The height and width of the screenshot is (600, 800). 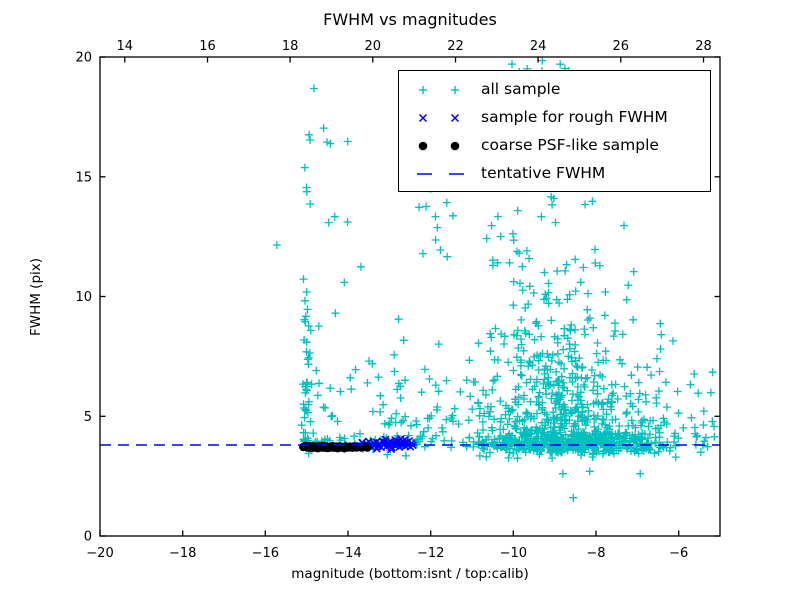 What do you see at coordinates (83, 58) in the screenshot?
I see `y-tick-label: 20` at bounding box center [83, 58].